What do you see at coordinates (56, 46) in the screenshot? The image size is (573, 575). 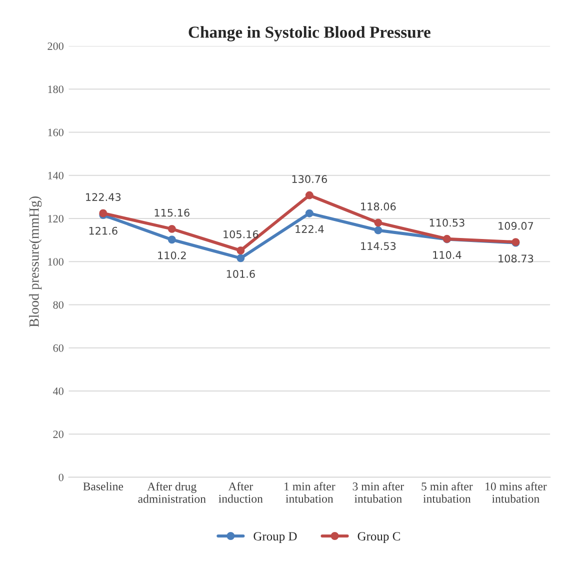 I see `y-tick-label: 200` at bounding box center [56, 46].